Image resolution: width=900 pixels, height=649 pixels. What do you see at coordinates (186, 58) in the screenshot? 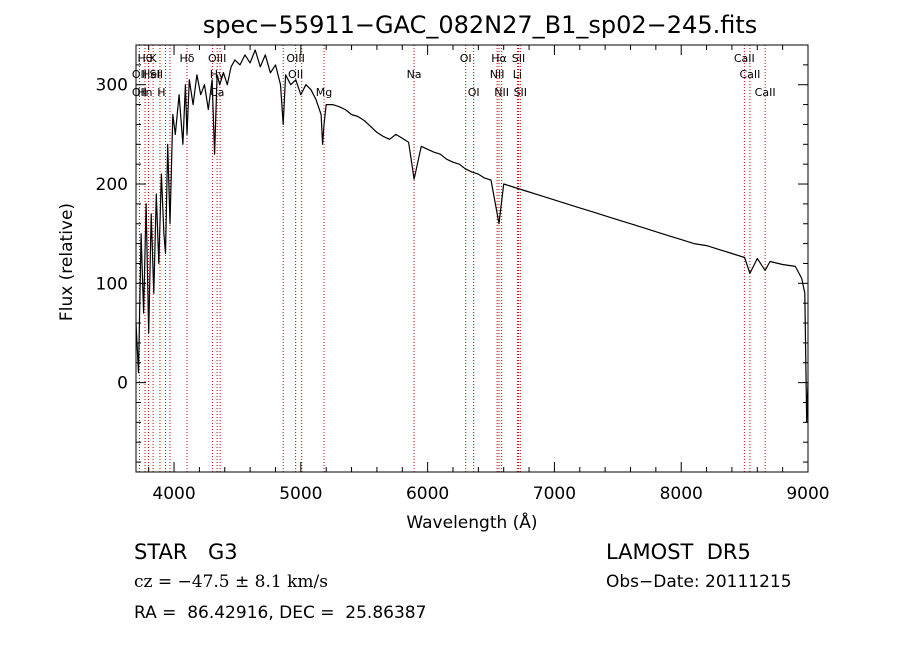
I see `spectral-line-label: Hδ` at bounding box center [186, 58].